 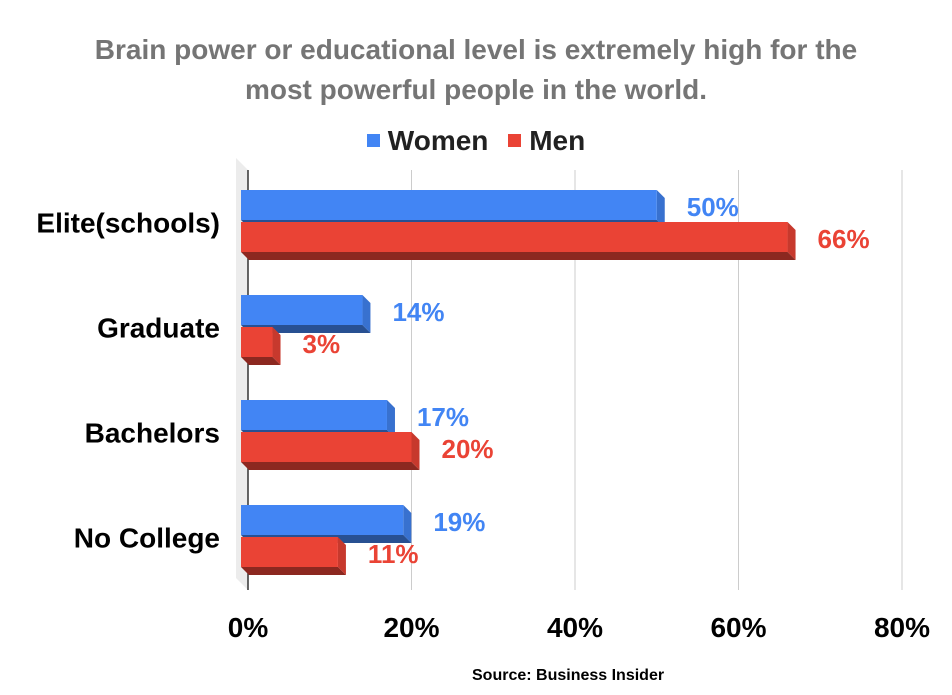 What do you see at coordinates (902, 627) in the screenshot?
I see `x-tick-label-80: 80%` at bounding box center [902, 627].